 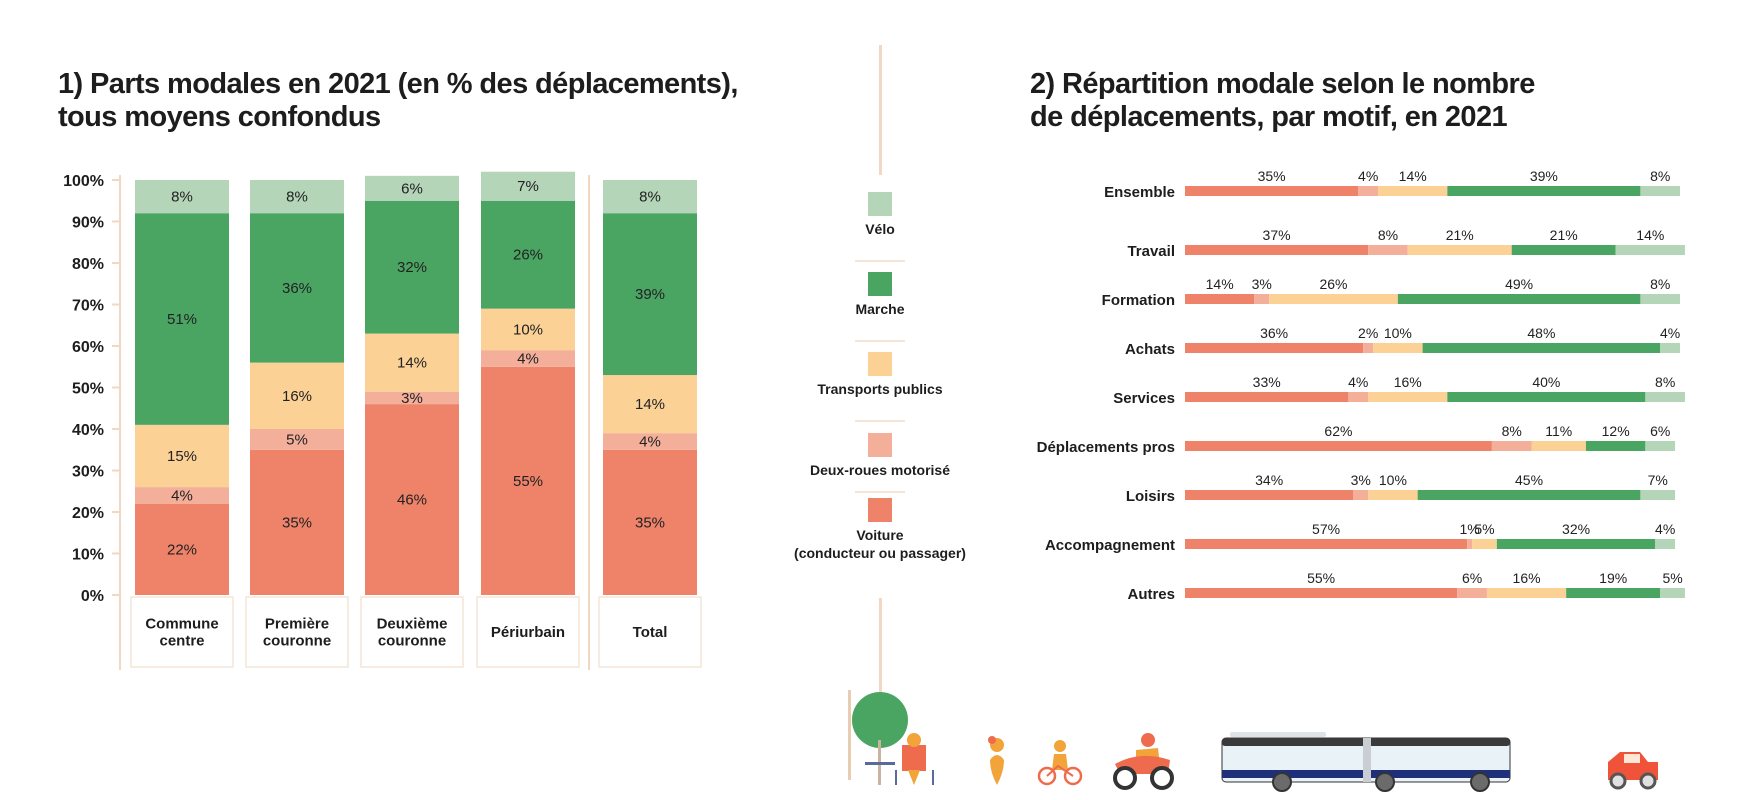 What do you see at coordinates (1564, 235) in the screenshot?
I see `data-label: 21%` at bounding box center [1564, 235].